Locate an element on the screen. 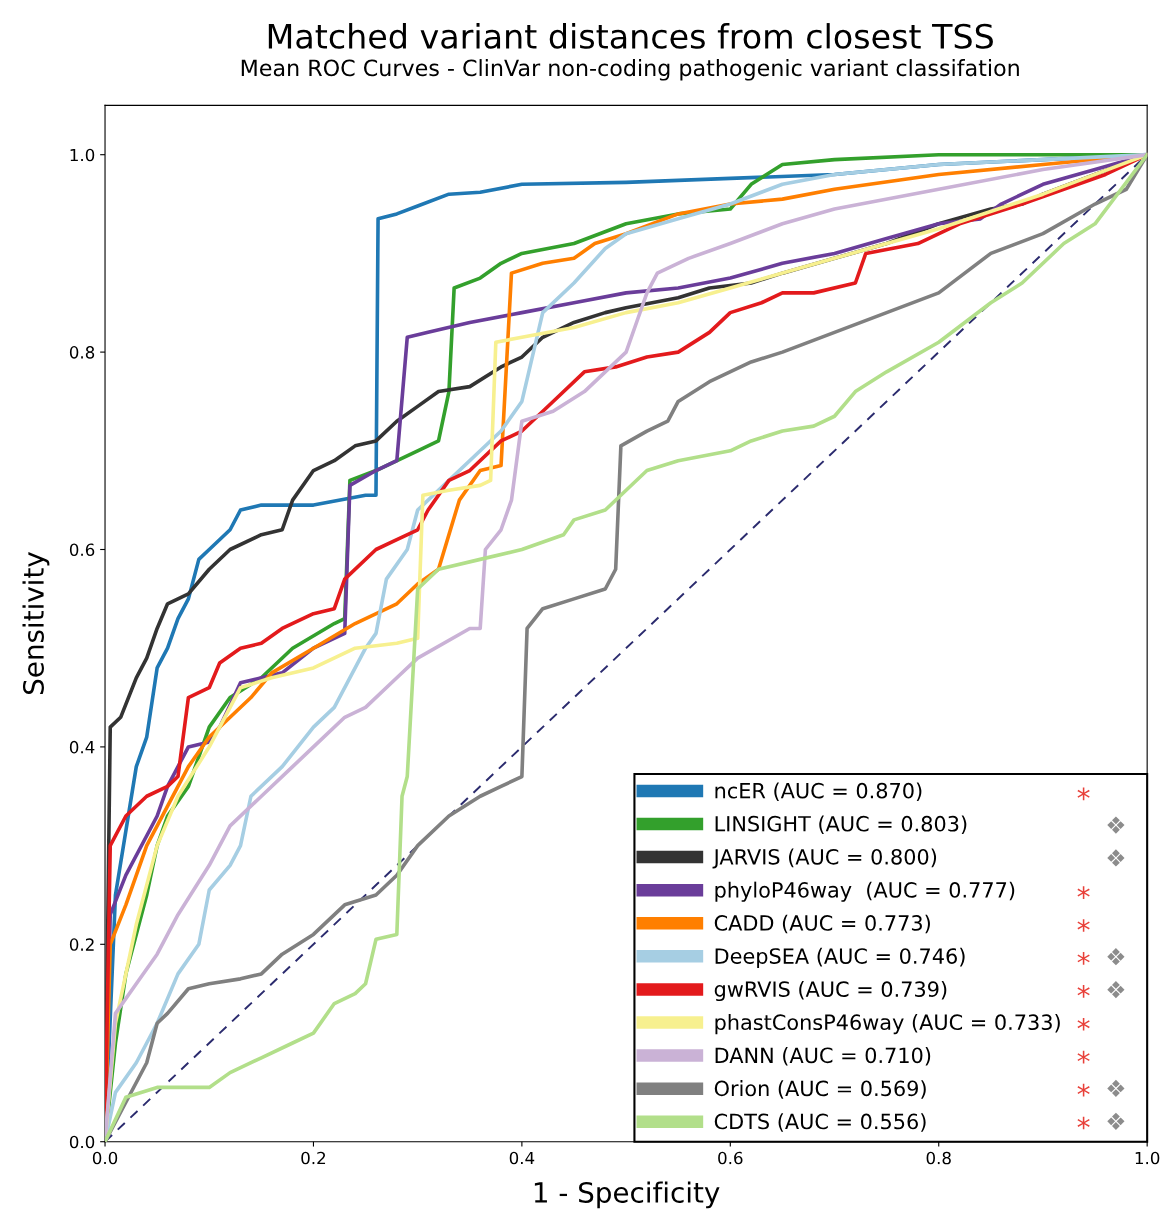 Image resolution: width=1167 pixels, height=1225 pixels. chart-subtitle: Mean ROC Curves - ClinVar non-coding pathogenic variant classifation is located at coordinates (630, 70).